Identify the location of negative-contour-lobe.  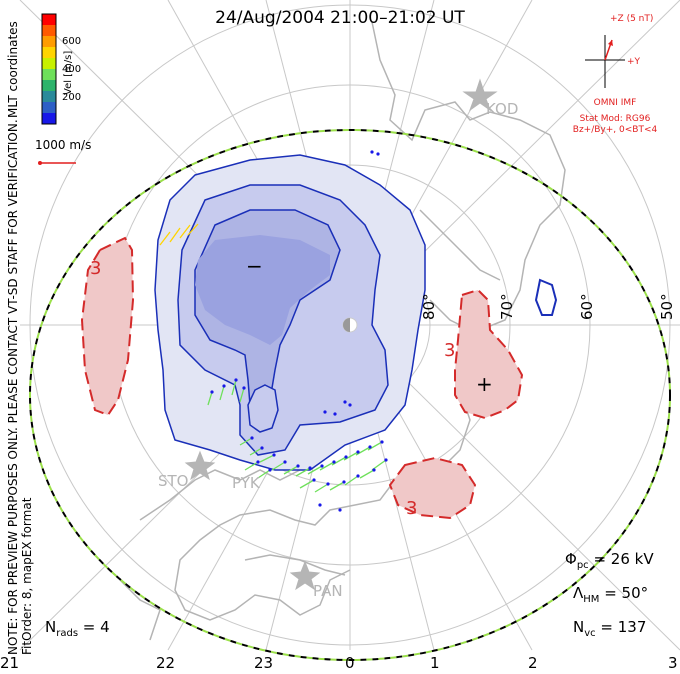
(263, 408).